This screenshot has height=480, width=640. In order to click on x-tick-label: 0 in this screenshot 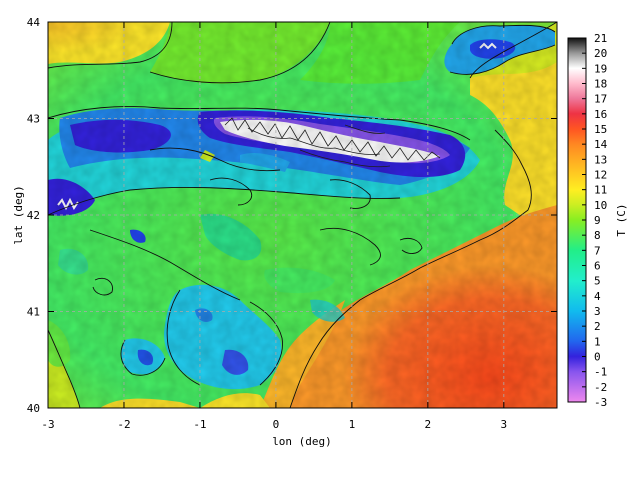, I will do `click(276, 424)`.